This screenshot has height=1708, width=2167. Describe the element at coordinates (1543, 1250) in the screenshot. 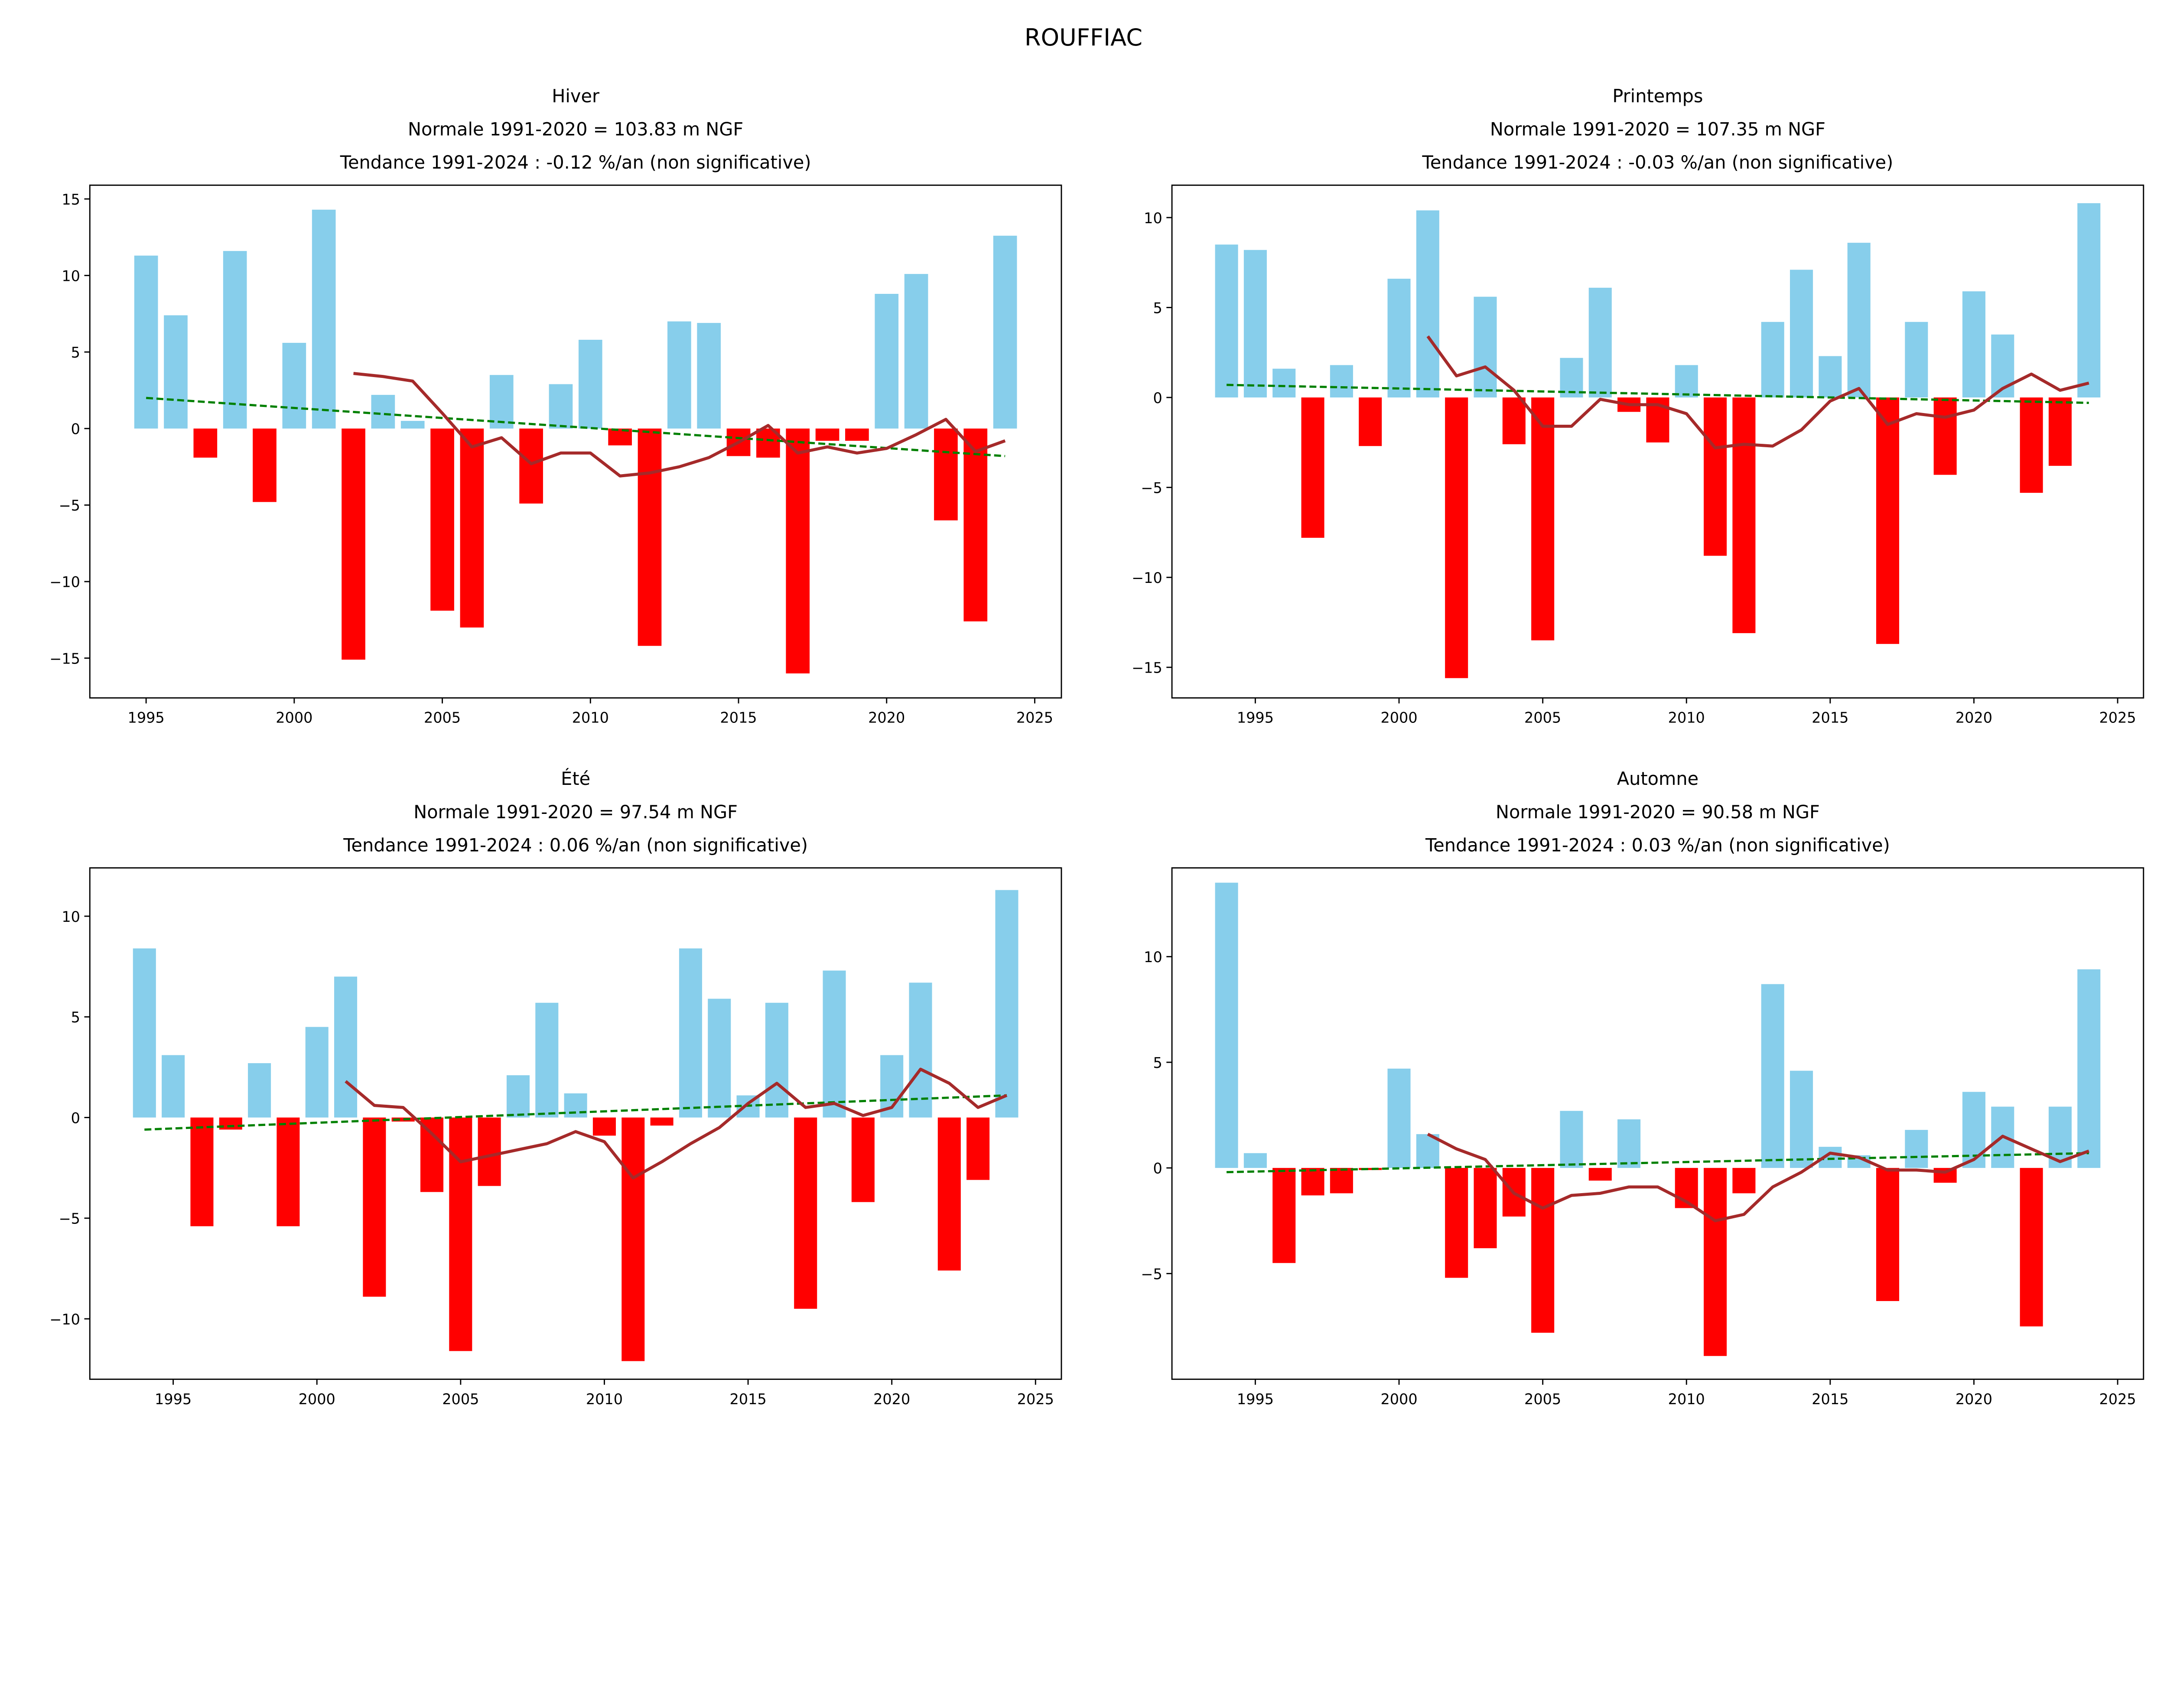

I see `bar-2005` at that location.